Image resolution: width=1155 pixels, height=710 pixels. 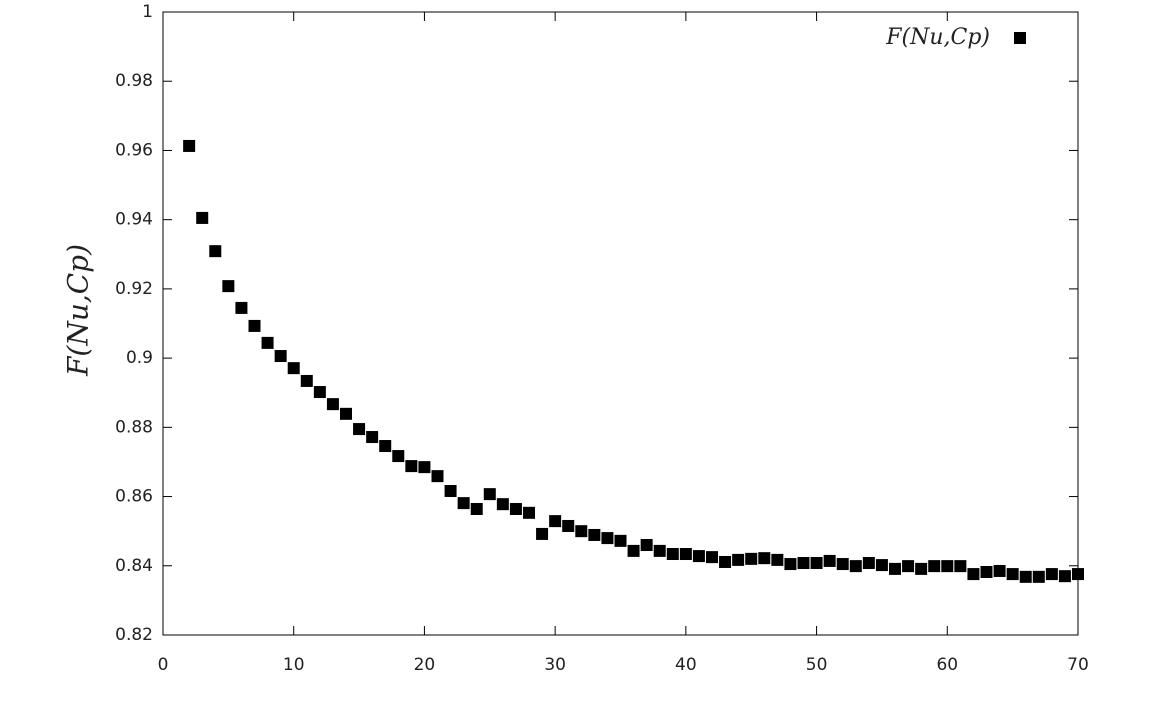 I want to click on x-tick-label: 30, so click(x=555, y=665).